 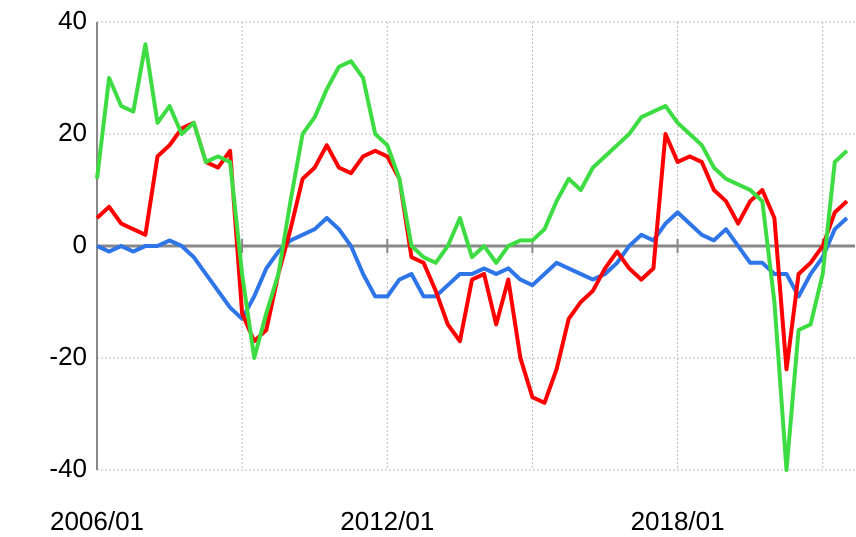 What do you see at coordinates (97, 521) in the screenshot?
I see `x-tick-label: 2006/01` at bounding box center [97, 521].